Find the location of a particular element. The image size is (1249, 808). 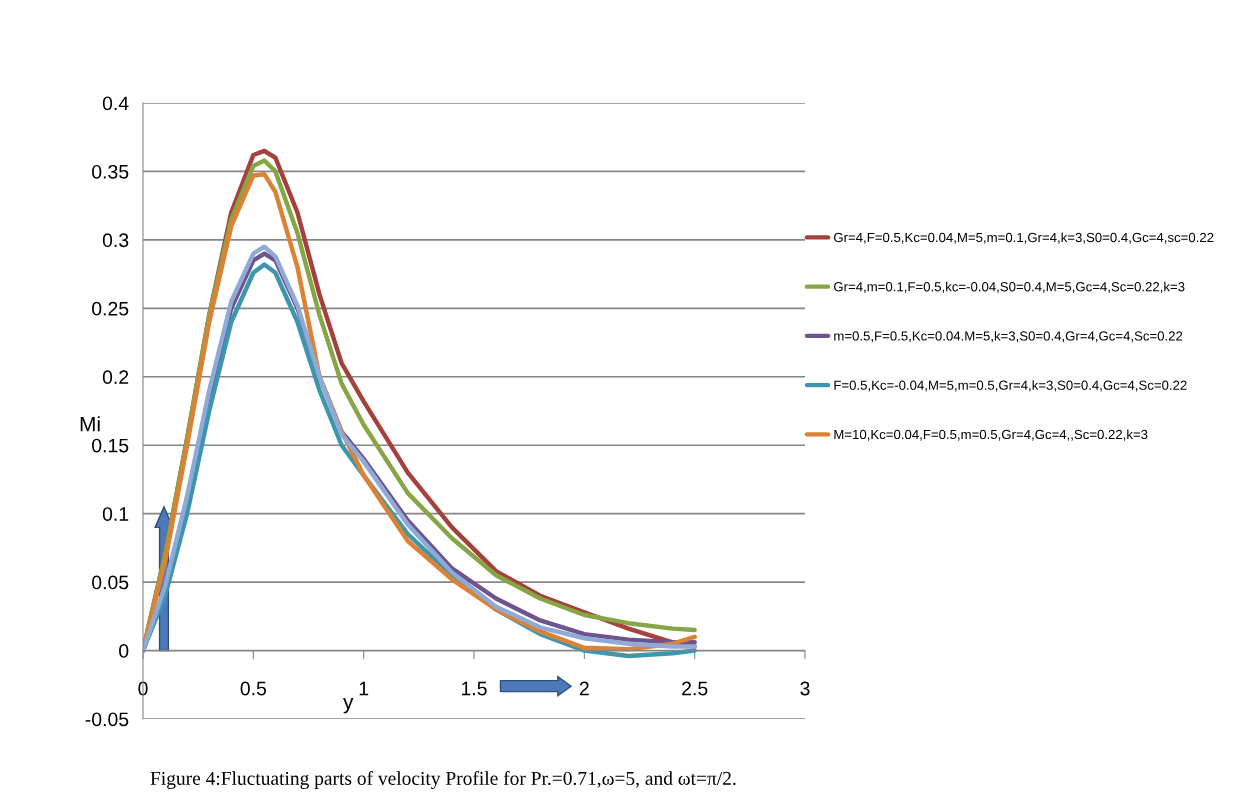

y-tick-label: 0.2 is located at coordinates (115, 377).